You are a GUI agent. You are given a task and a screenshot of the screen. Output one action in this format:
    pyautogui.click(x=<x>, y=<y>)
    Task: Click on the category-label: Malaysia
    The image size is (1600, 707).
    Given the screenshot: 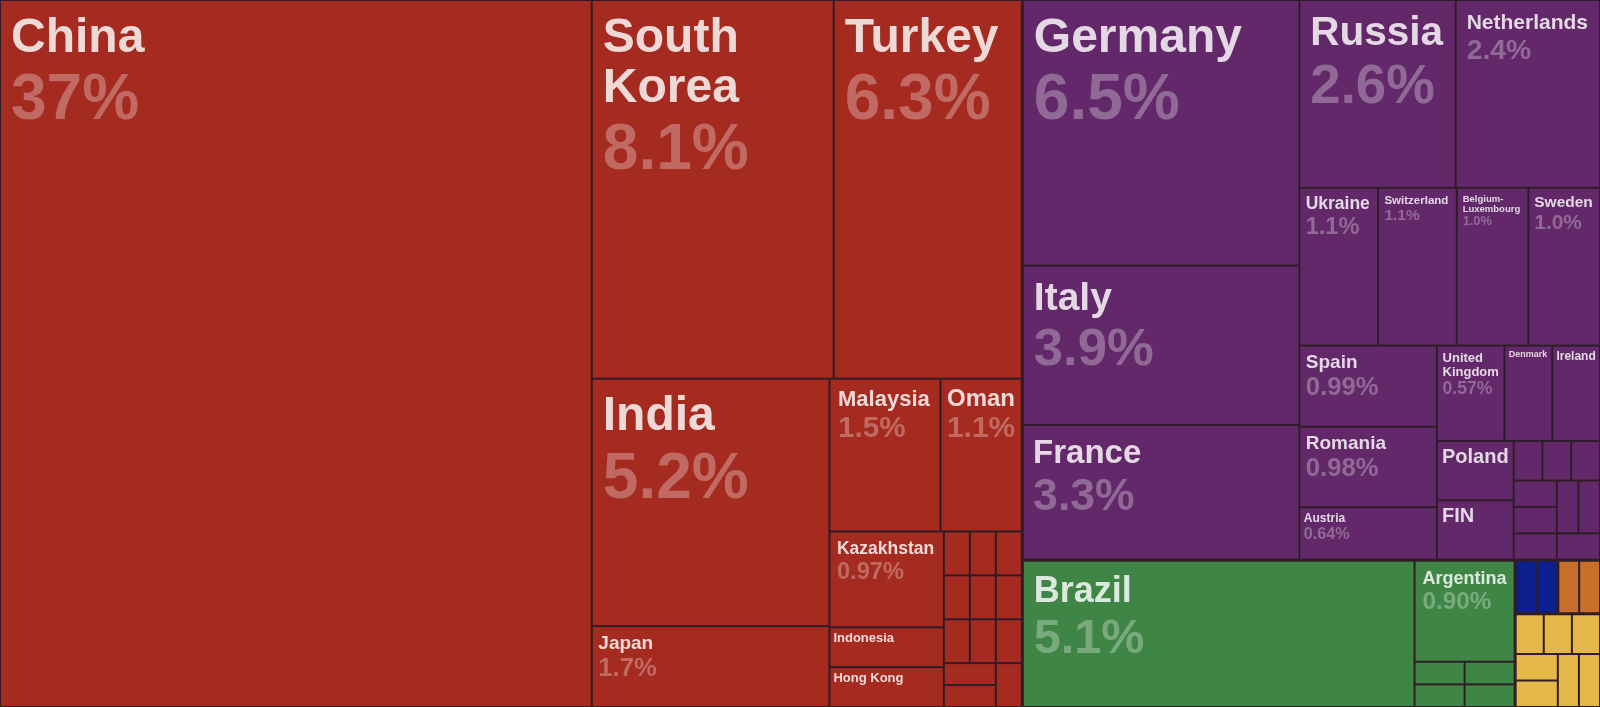 What is the action you would take?
    pyautogui.click(x=884, y=398)
    